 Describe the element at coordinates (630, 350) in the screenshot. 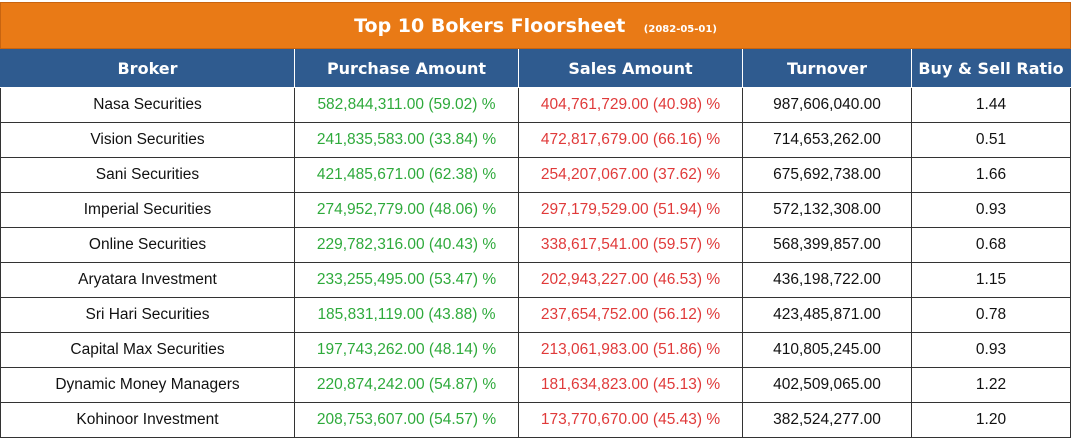

I see `sales-amount-cell: 213,061,983.00 (51.86) %` at that location.